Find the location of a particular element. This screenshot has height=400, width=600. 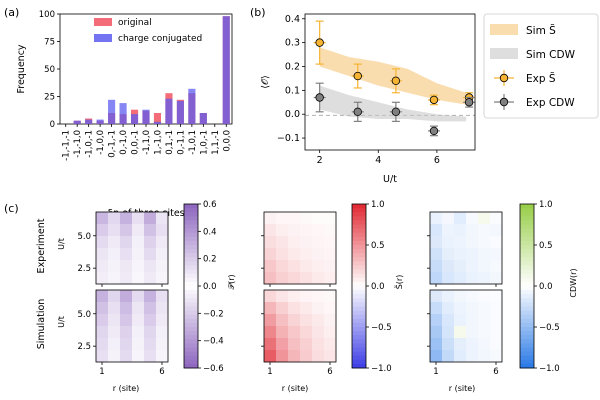

heatmap-ylabel-s: S̃(r) is located at coordinates (399, 282).